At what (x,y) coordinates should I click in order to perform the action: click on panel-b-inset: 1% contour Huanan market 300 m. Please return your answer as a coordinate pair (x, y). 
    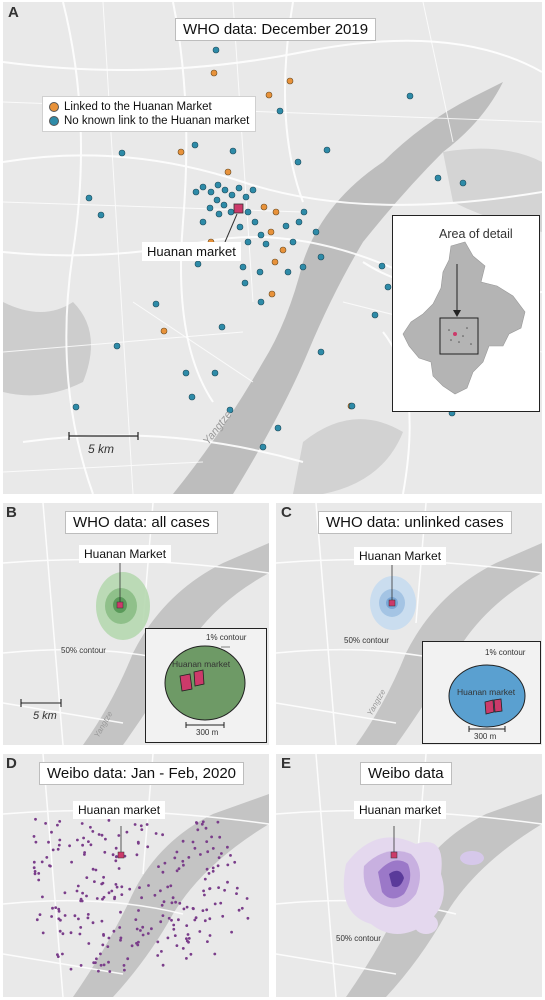
    Looking at the image, I should click on (206, 685).